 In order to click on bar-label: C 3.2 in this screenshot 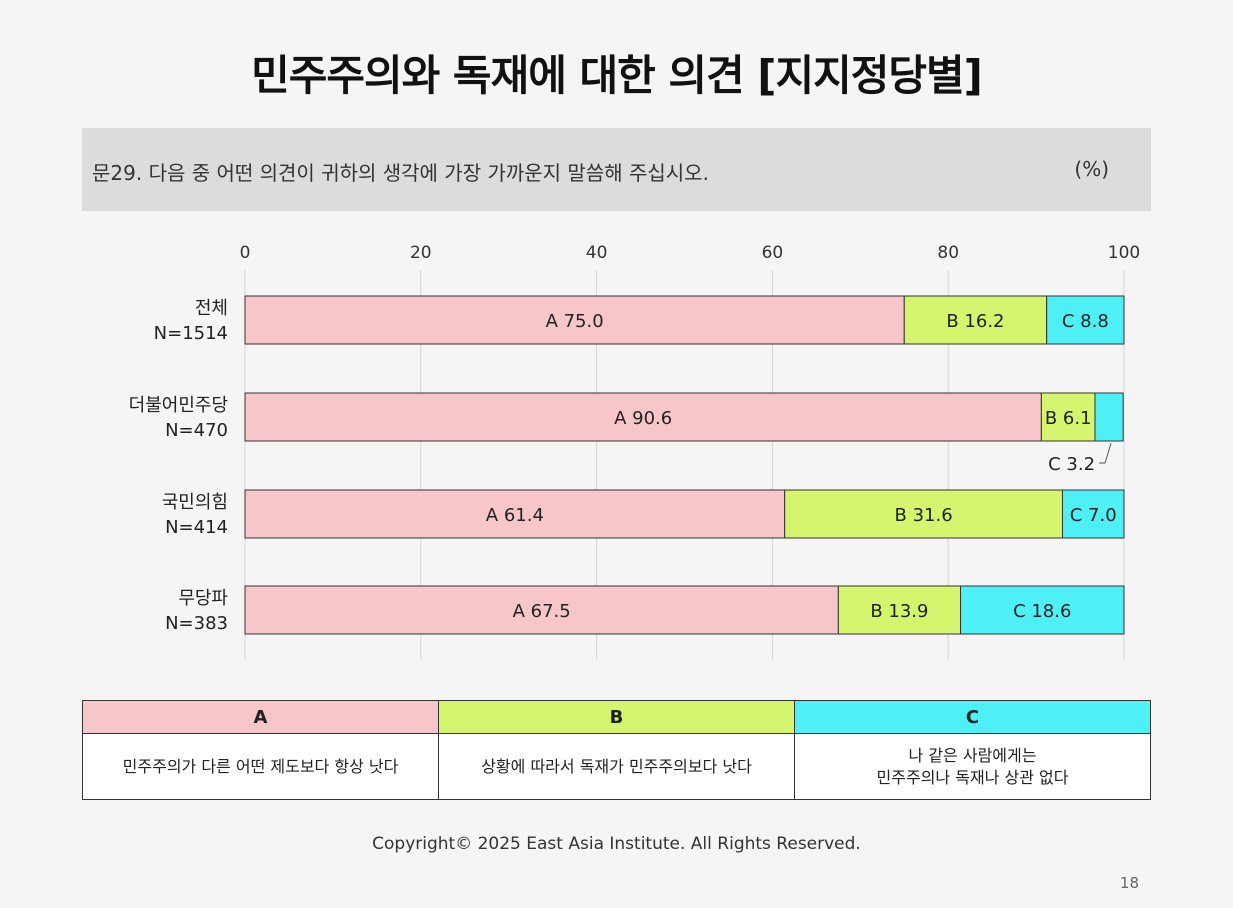, I will do `click(1071, 464)`.